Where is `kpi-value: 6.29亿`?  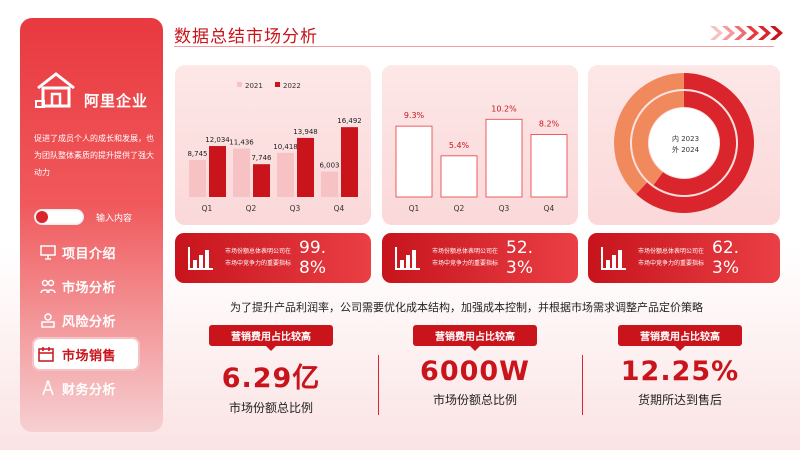 kpi-value: 6.29亿 is located at coordinates (271, 378).